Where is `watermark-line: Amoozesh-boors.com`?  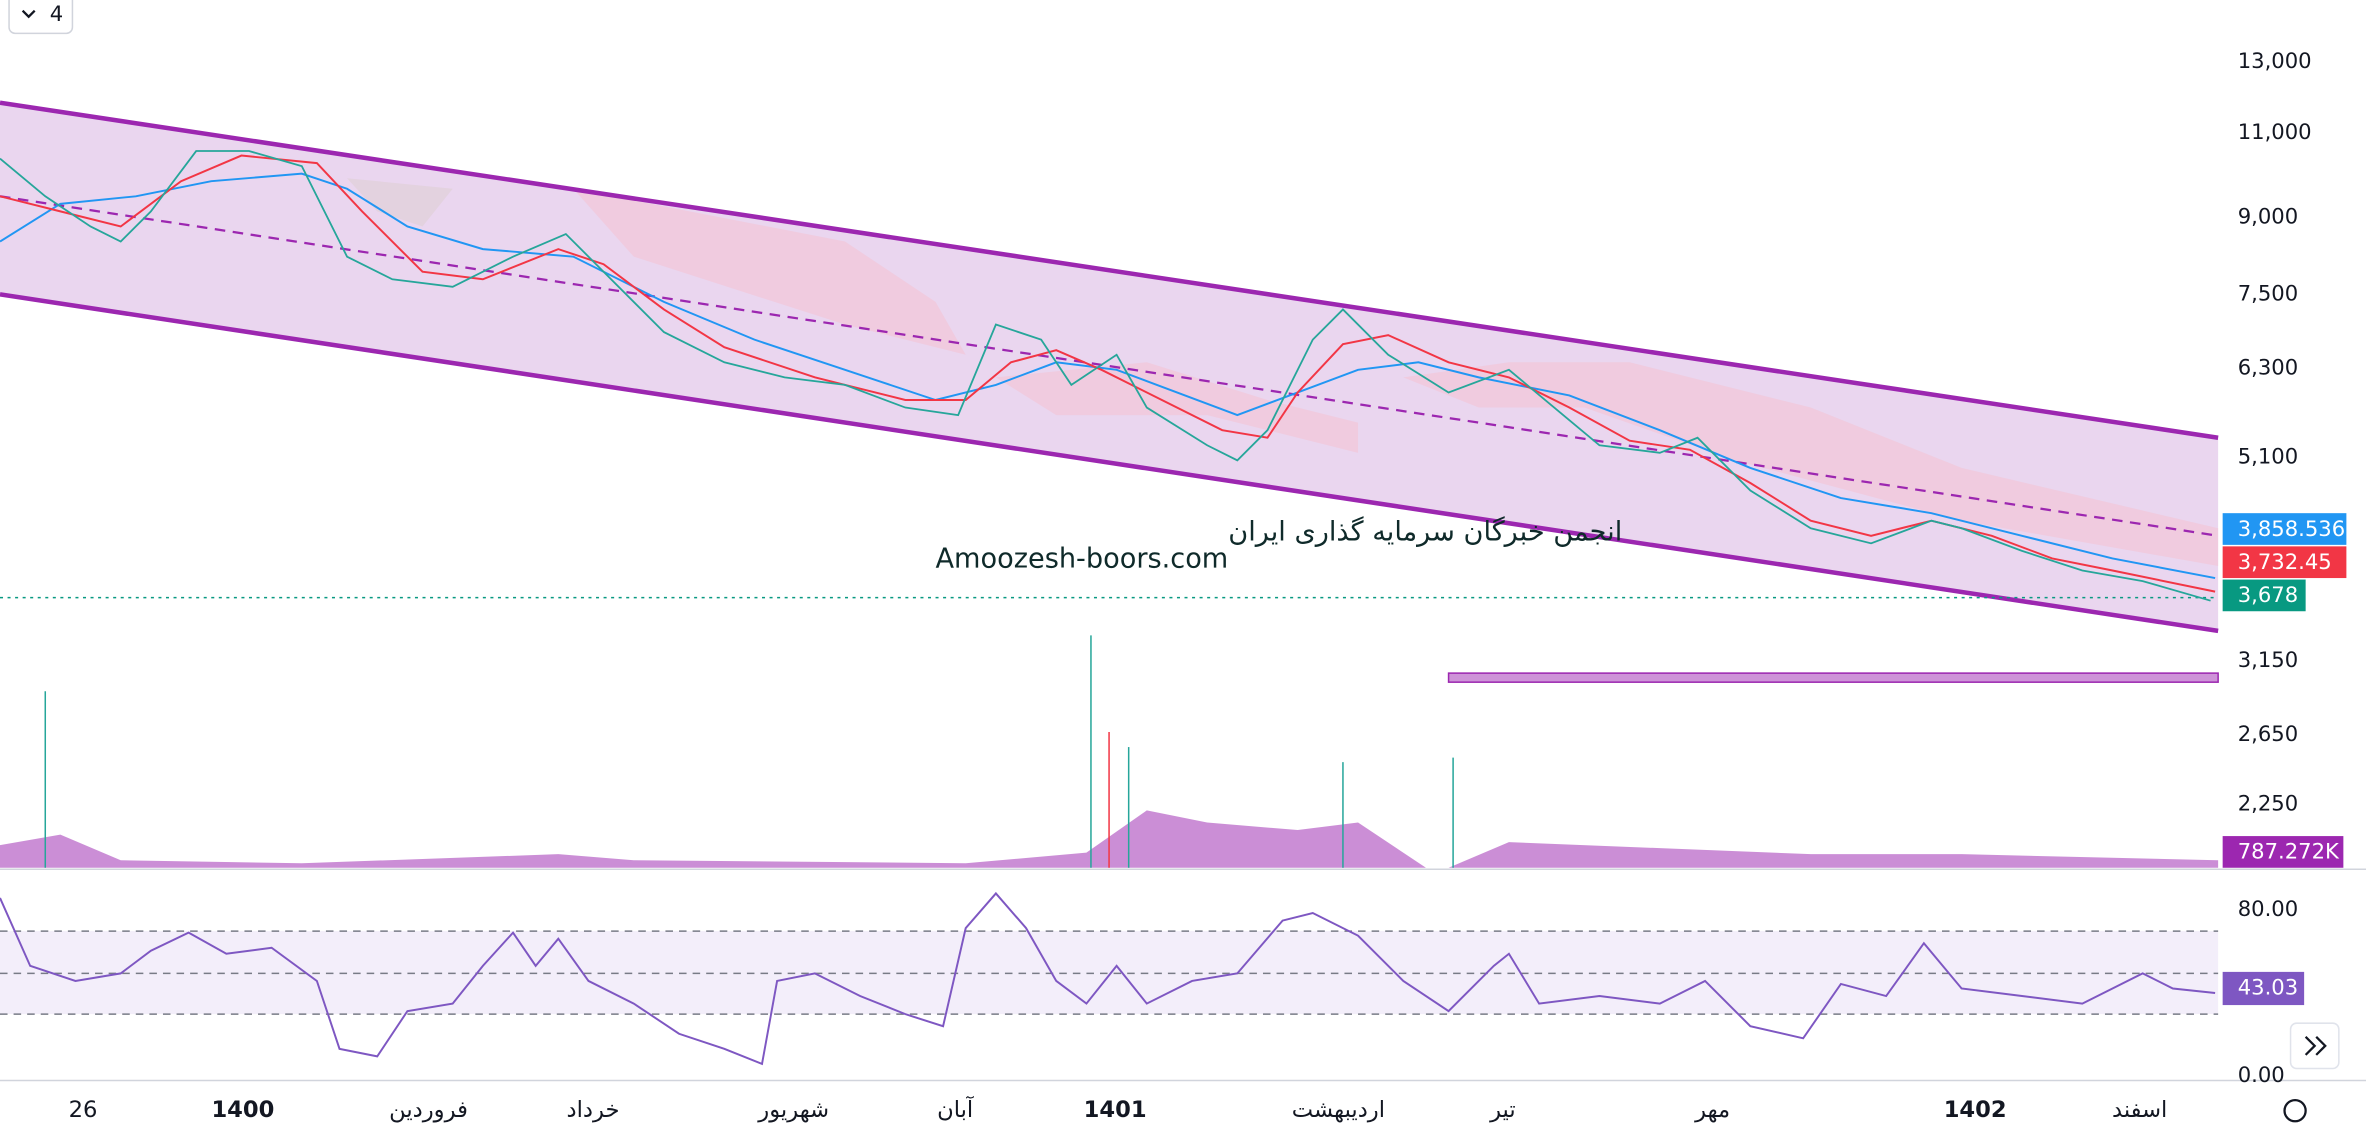 watermark-line: Amoozesh-boors.com is located at coordinates (1081, 558).